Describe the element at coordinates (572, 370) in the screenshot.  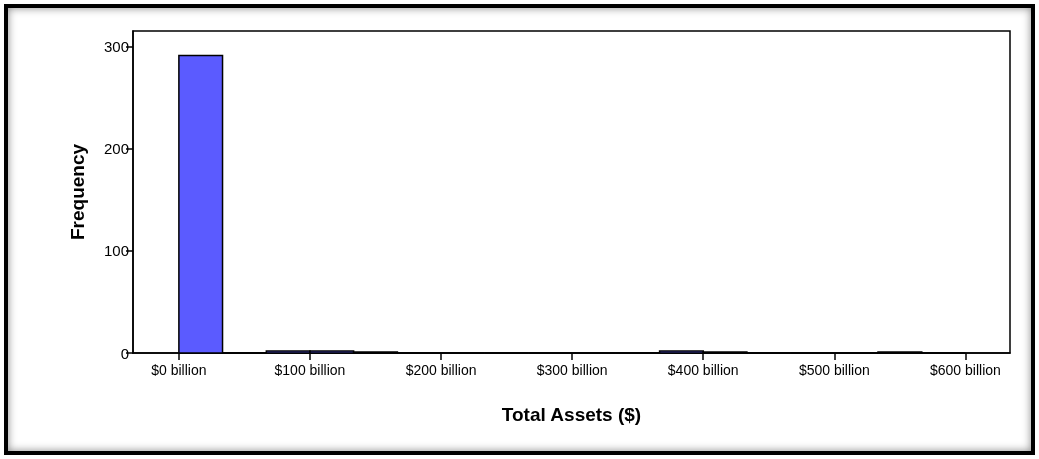
I see `x-tick-label: $300 billion` at that location.